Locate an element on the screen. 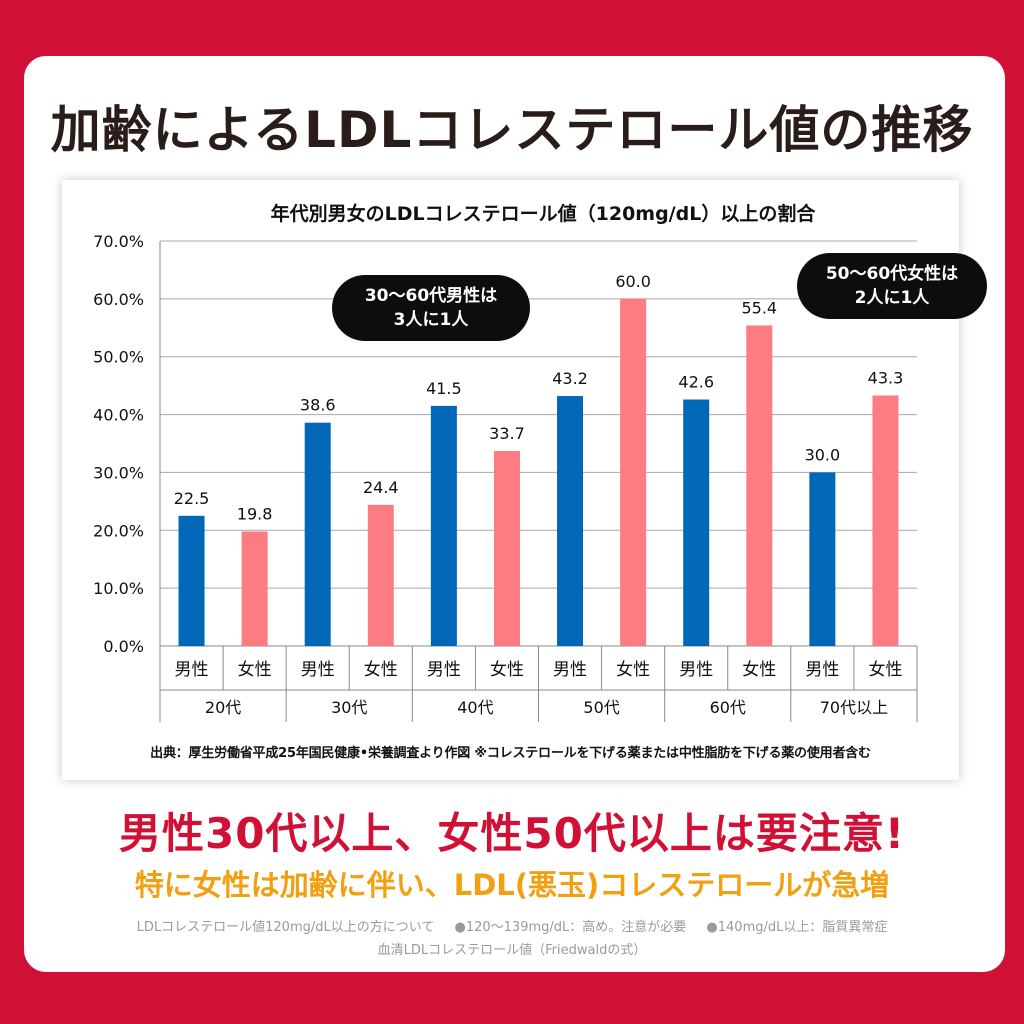  y-tick-label: 0.0% is located at coordinates (123, 646).